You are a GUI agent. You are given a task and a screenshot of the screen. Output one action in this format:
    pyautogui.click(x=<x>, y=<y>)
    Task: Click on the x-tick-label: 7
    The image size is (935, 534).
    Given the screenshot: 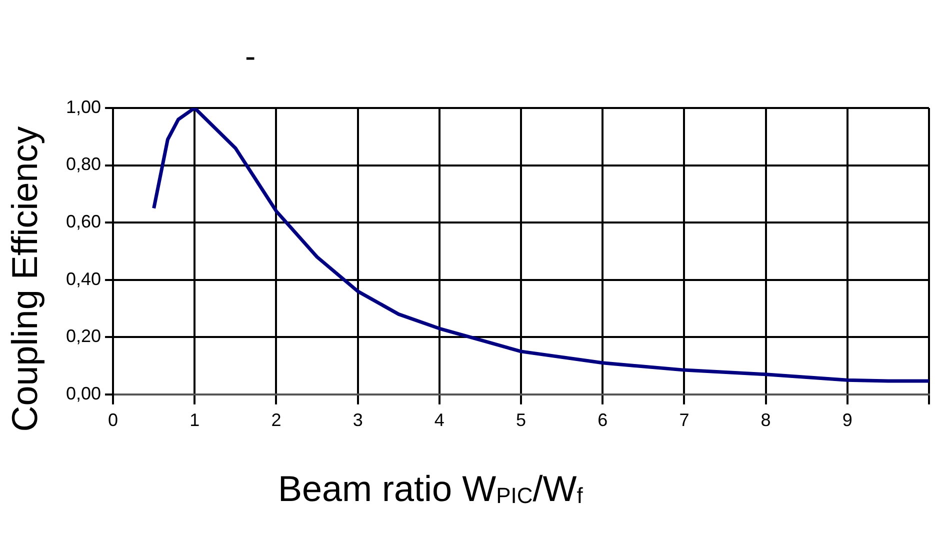 What is the action you would take?
    pyautogui.click(x=684, y=420)
    